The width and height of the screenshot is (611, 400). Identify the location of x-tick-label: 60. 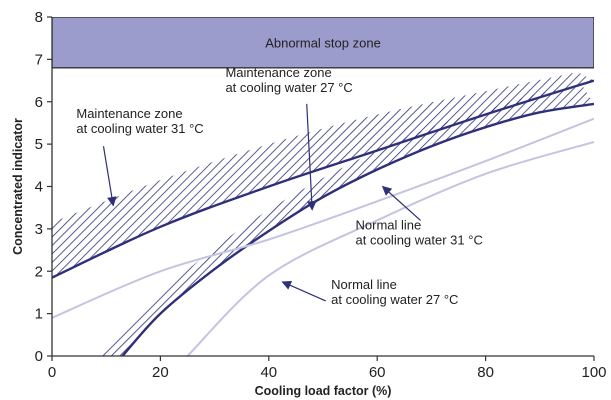
(377, 372).